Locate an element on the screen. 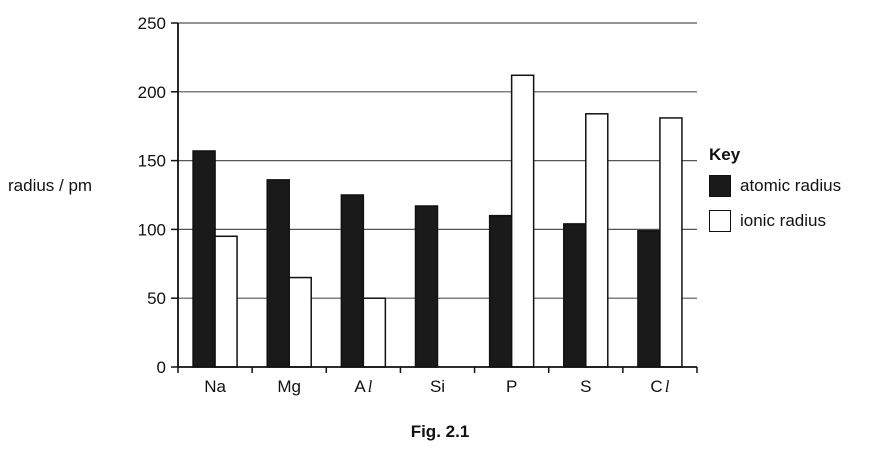 Image resolution: width=880 pixels, height=459 pixels. legend-item-ionic: ionic radius is located at coordinates (767, 221).